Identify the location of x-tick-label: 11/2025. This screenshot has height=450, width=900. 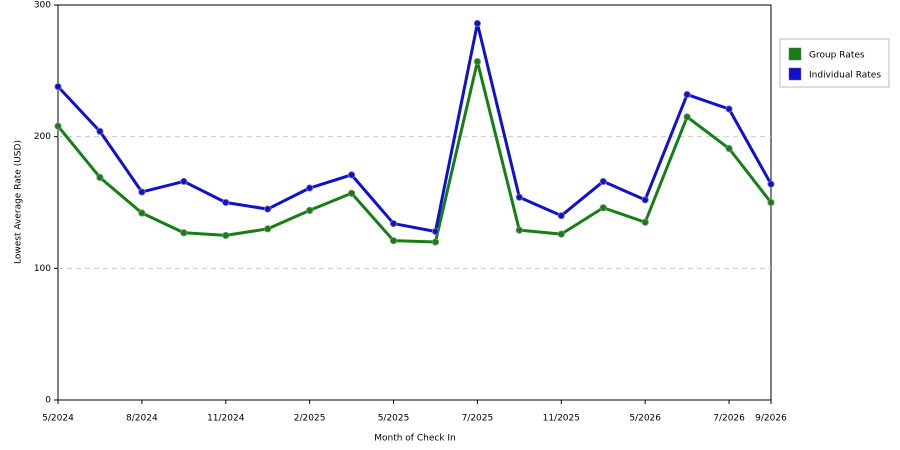
(561, 419).